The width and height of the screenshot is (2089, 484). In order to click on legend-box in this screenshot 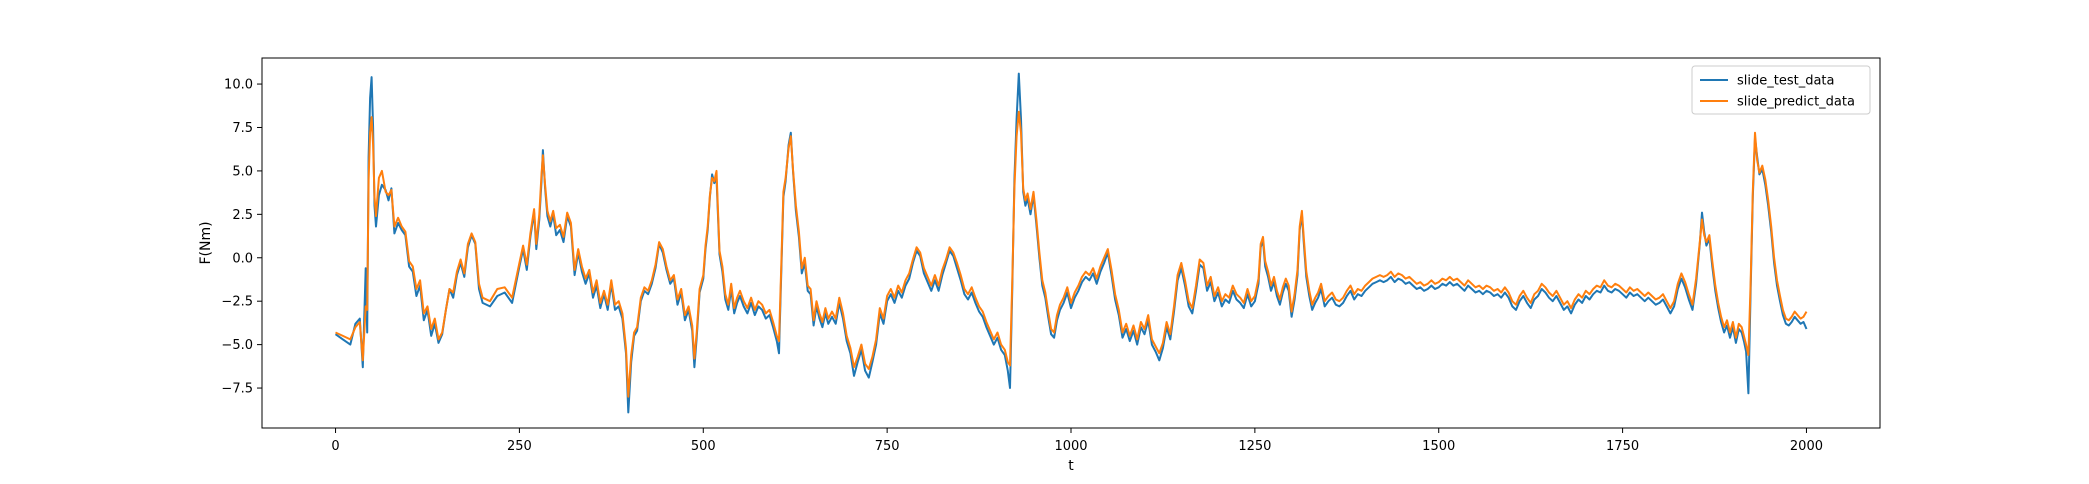, I will do `click(1781, 90)`.